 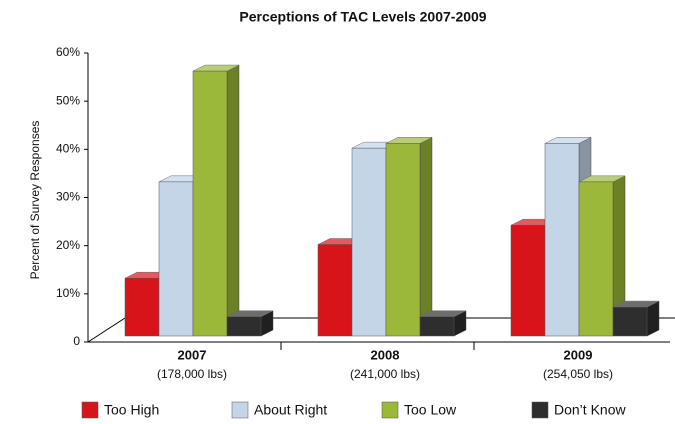 I want to click on y-tick-label: 30%, so click(x=68, y=197).